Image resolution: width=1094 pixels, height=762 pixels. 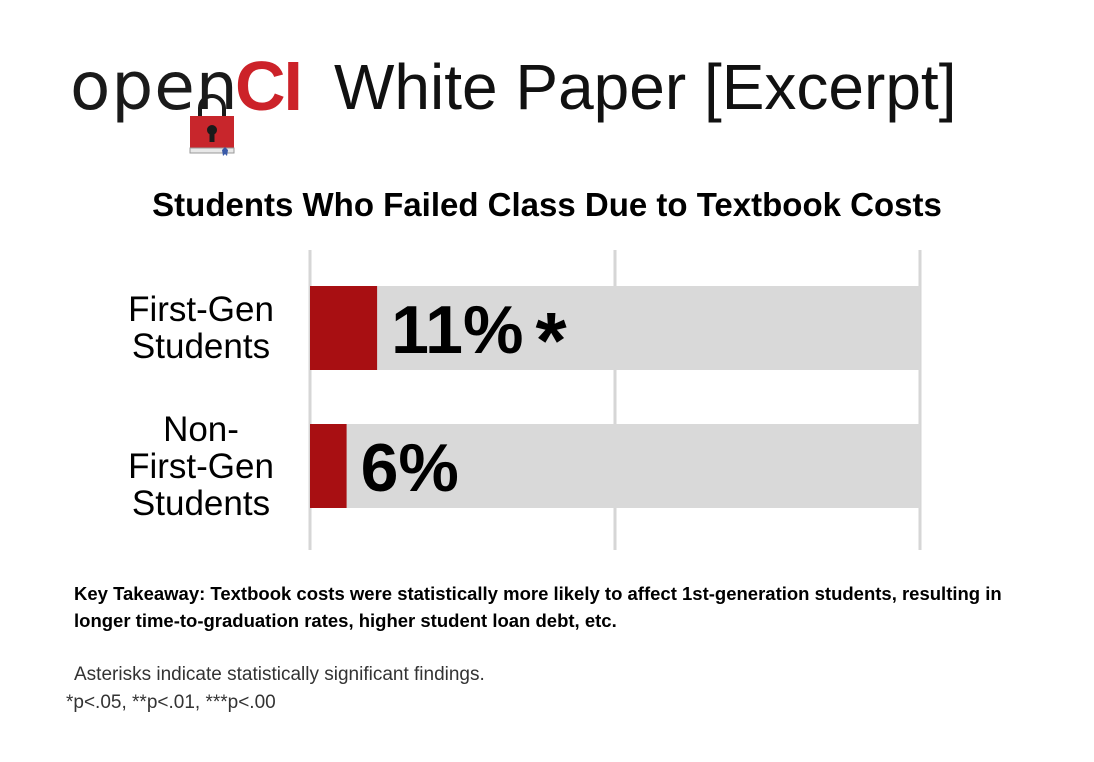 What do you see at coordinates (171, 702) in the screenshot?
I see `p-value-legend: *p<.05, **p<.01, ***p<.00` at bounding box center [171, 702].